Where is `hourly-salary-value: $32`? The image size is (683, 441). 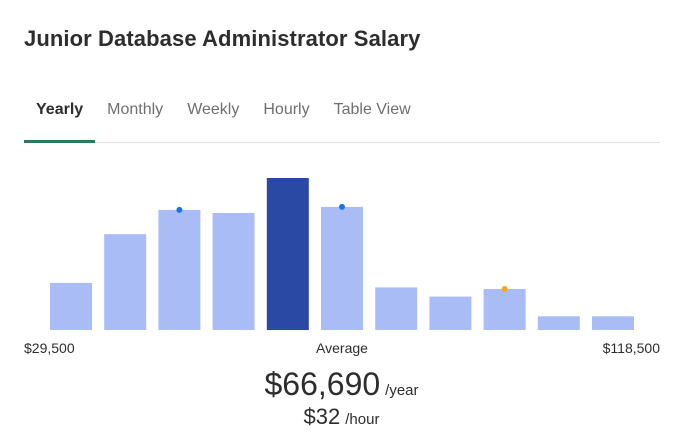 hourly-salary-value: $32 is located at coordinates (322, 416).